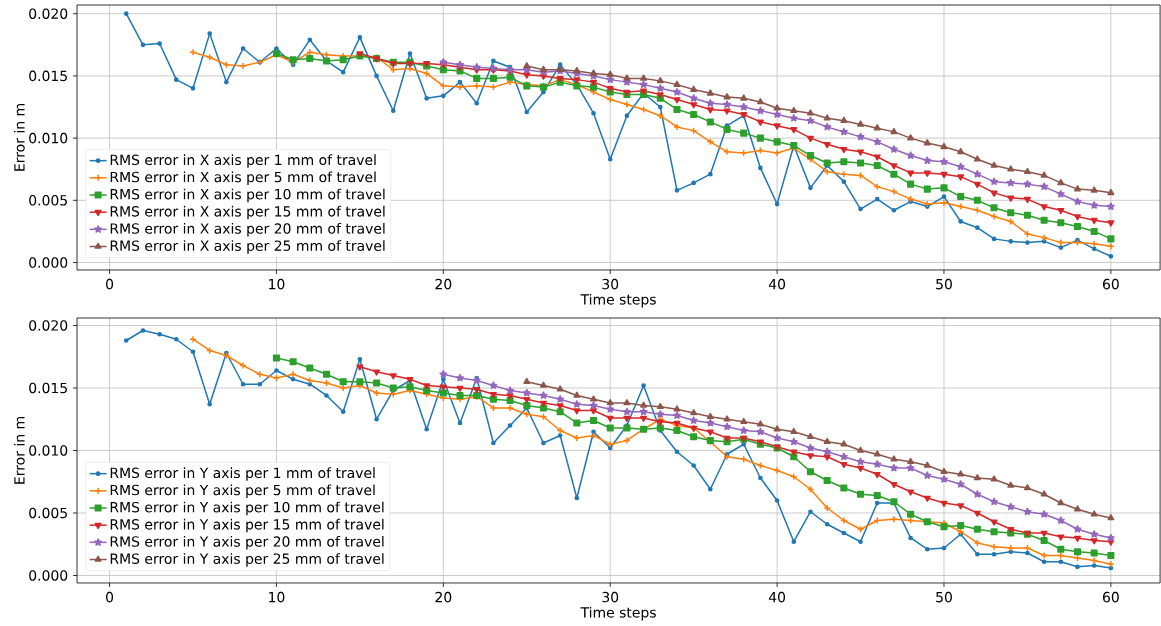 Image resolution: width=1161 pixels, height=626 pixels. I want to click on legend-label: RMS error in X axis per 20 mm of travel, so click(247, 230).